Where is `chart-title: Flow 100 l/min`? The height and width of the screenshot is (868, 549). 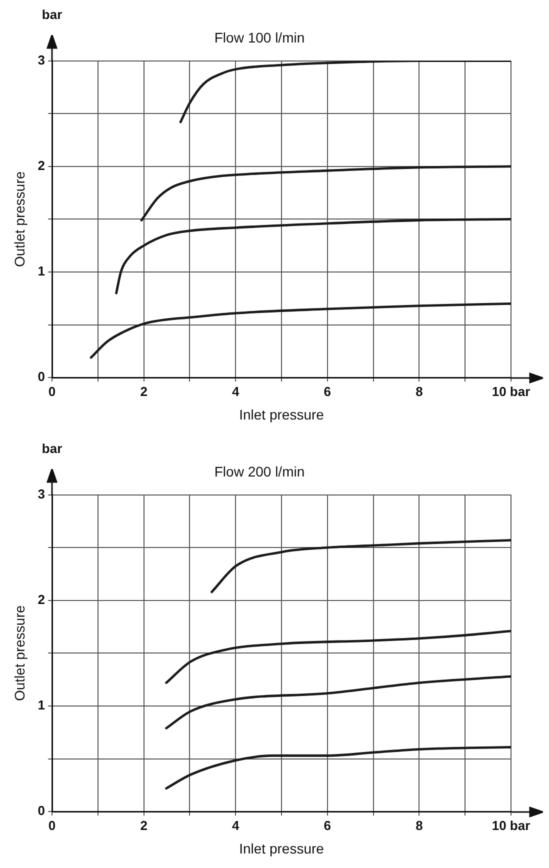 chart-title: Flow 100 l/min is located at coordinates (259, 37).